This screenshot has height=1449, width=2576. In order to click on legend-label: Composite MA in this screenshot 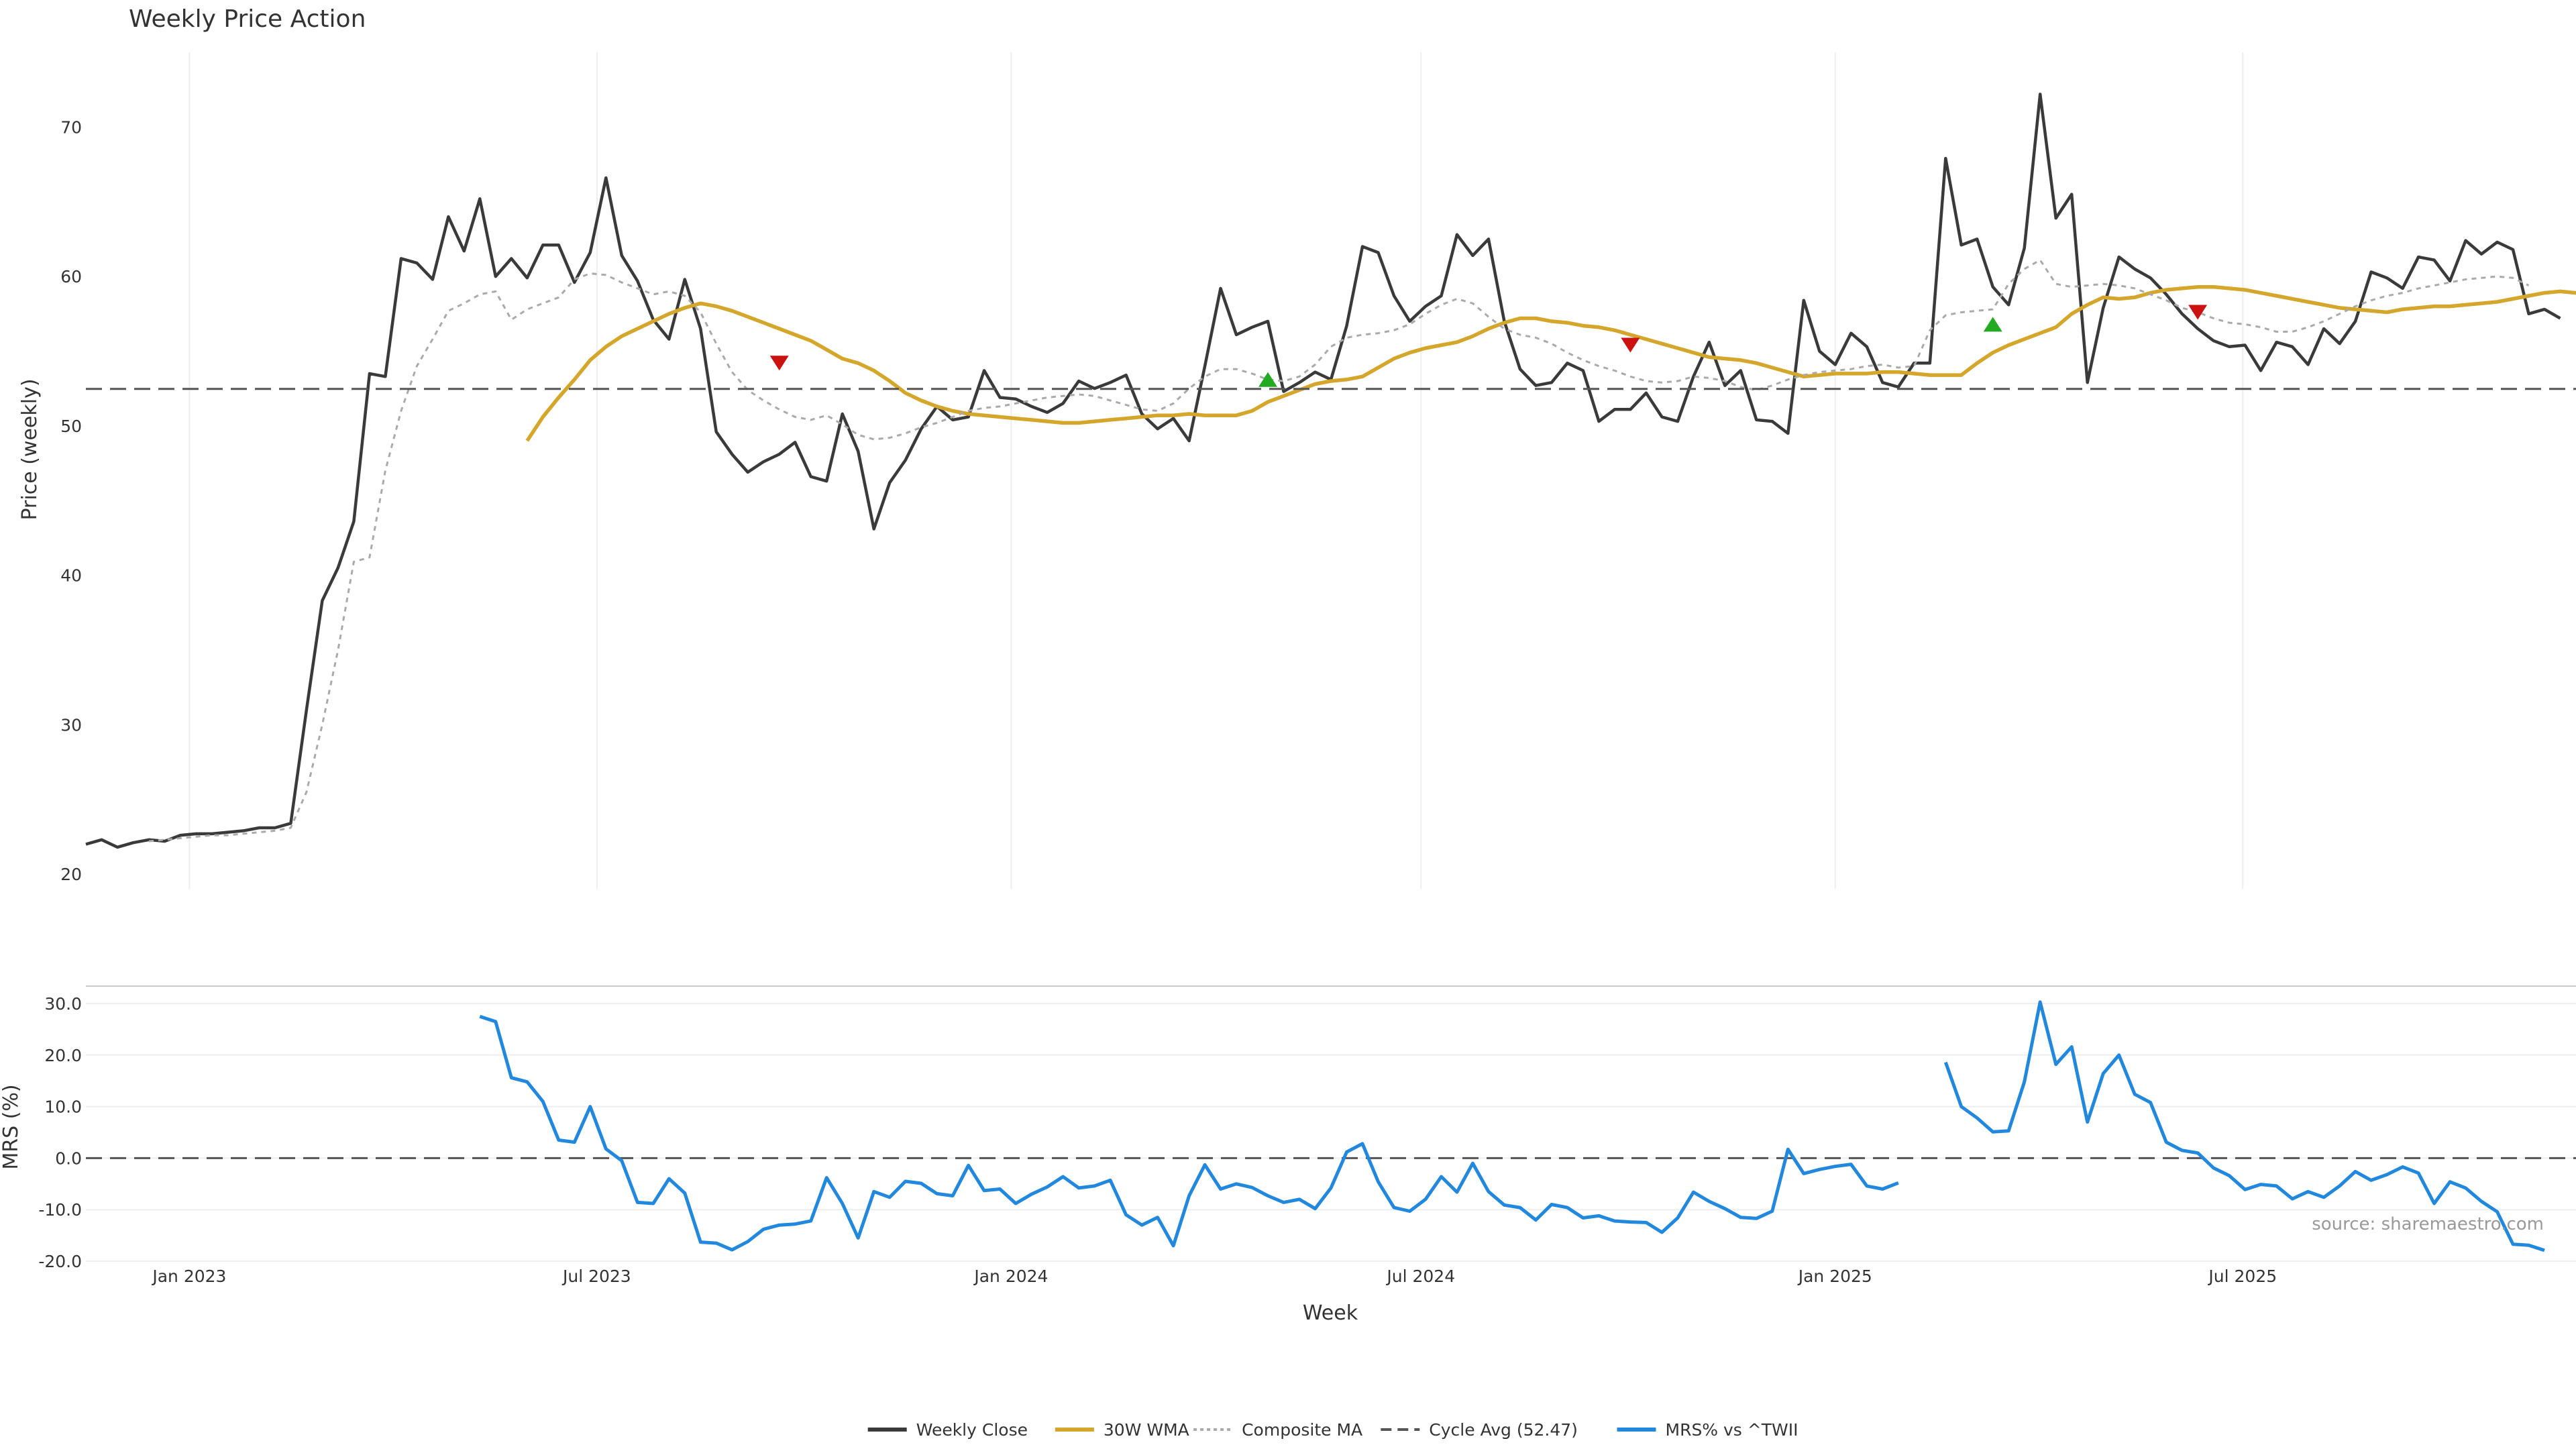, I will do `click(1302, 1430)`.